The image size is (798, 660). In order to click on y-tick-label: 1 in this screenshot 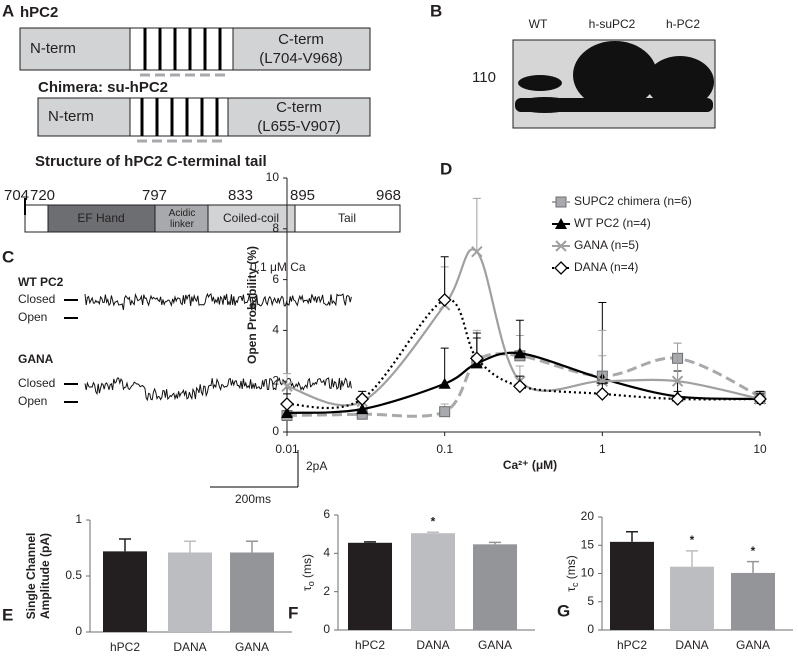, I will do `click(78, 519)`.